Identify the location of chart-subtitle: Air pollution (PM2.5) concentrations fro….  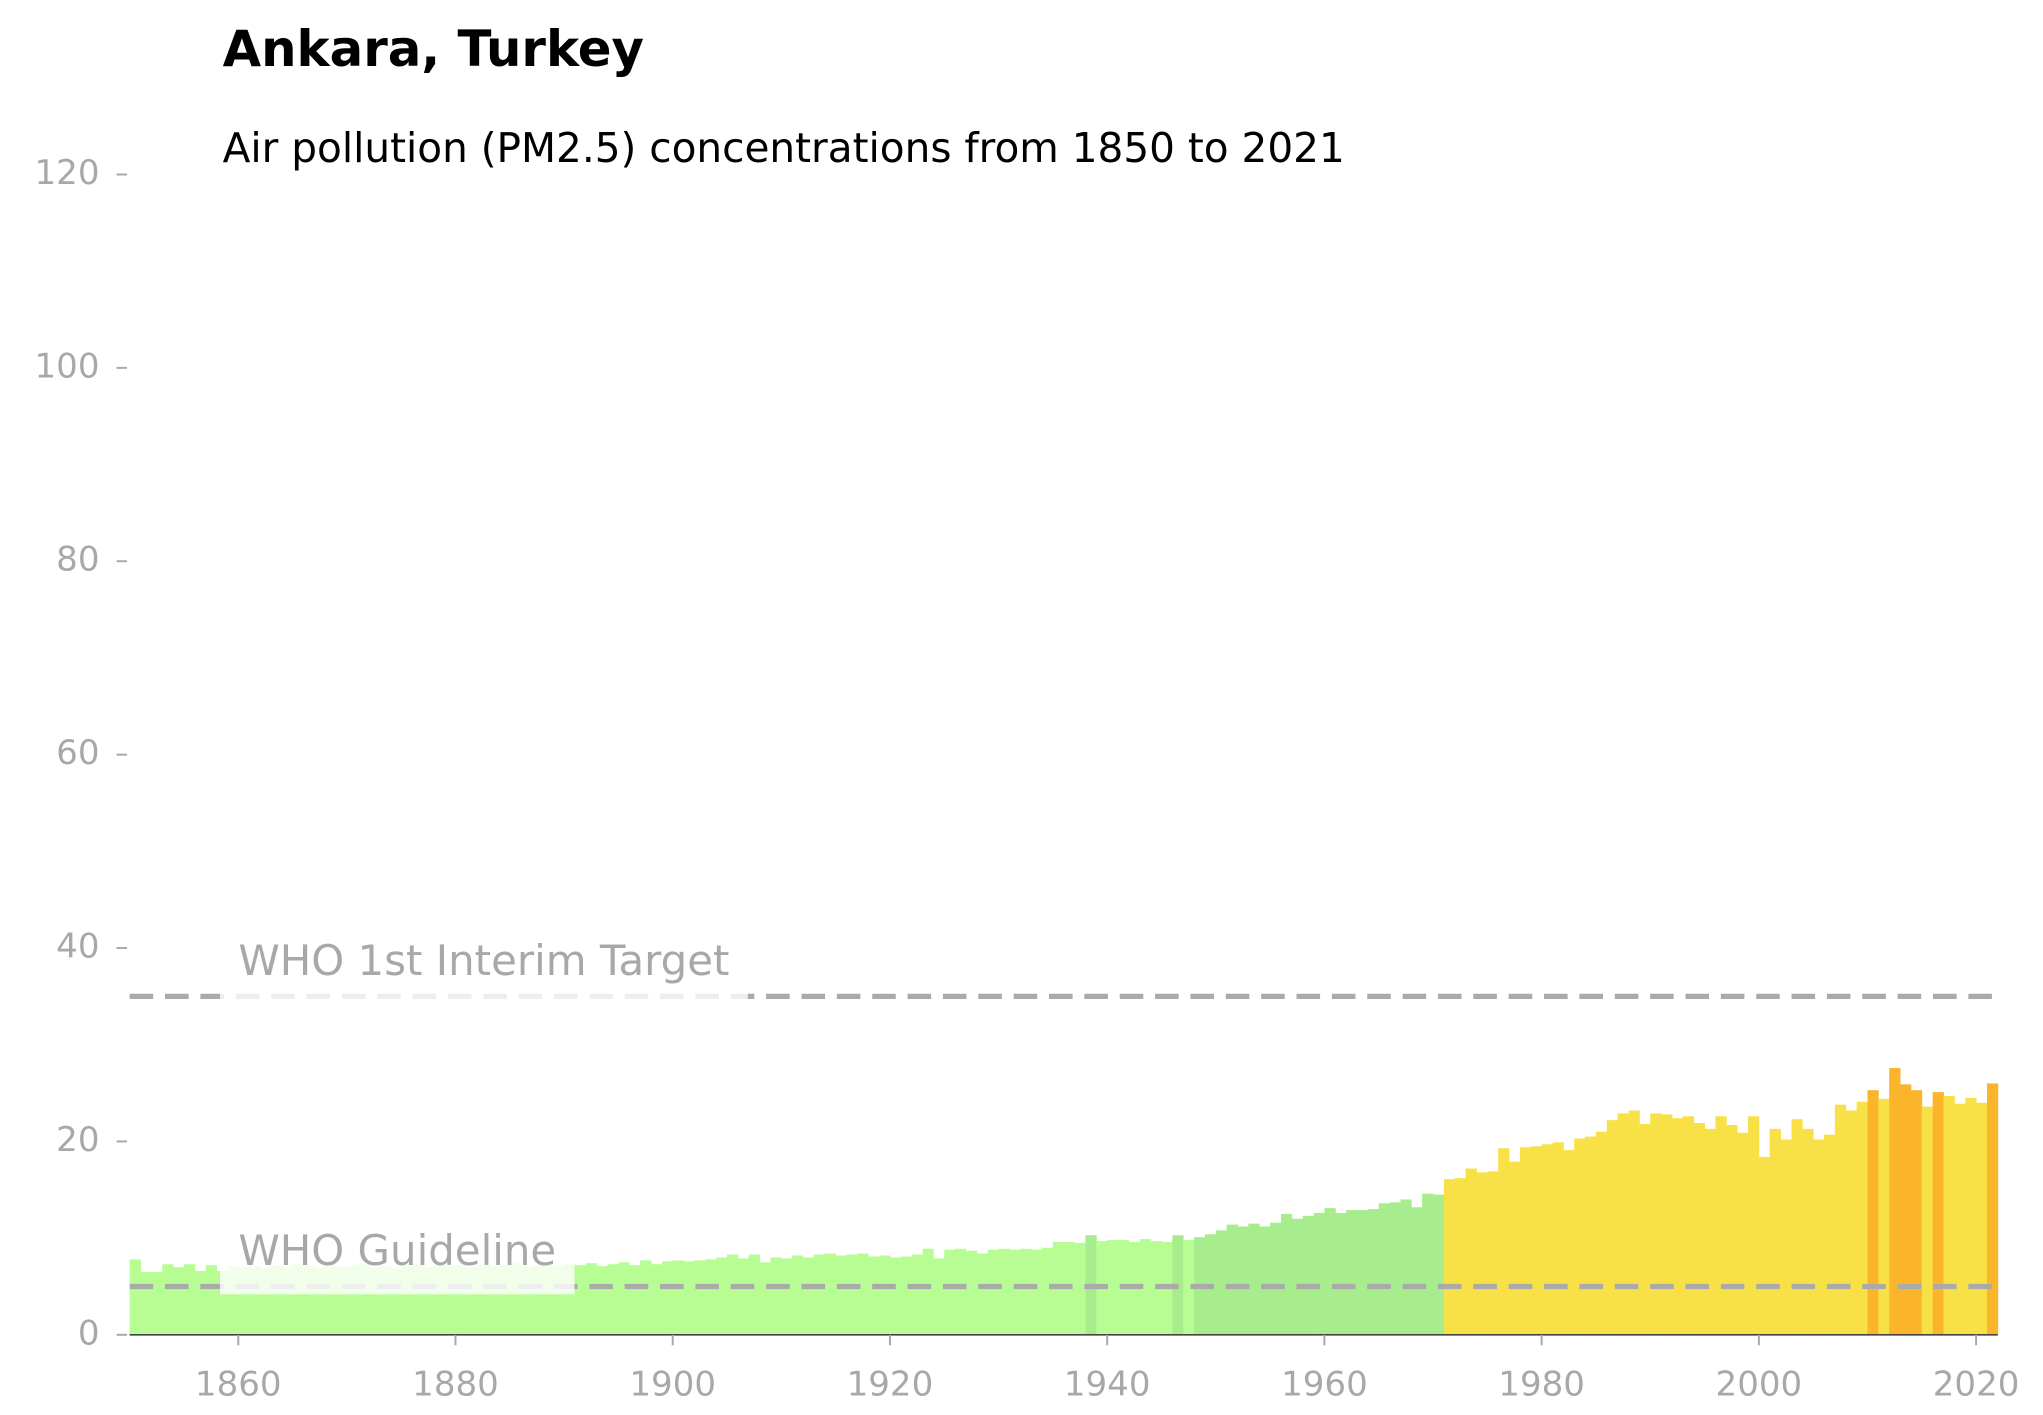
(784, 148).